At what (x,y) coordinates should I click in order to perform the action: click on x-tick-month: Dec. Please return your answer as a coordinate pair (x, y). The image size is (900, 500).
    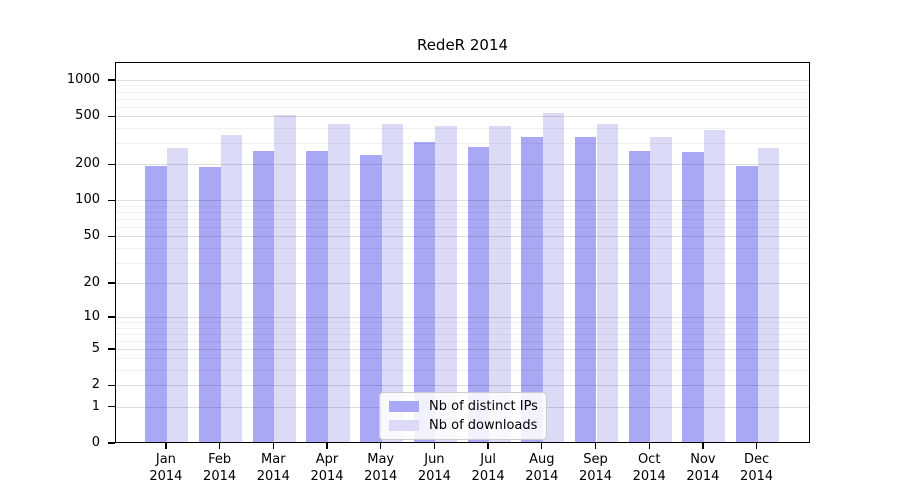
    Looking at the image, I should click on (757, 459).